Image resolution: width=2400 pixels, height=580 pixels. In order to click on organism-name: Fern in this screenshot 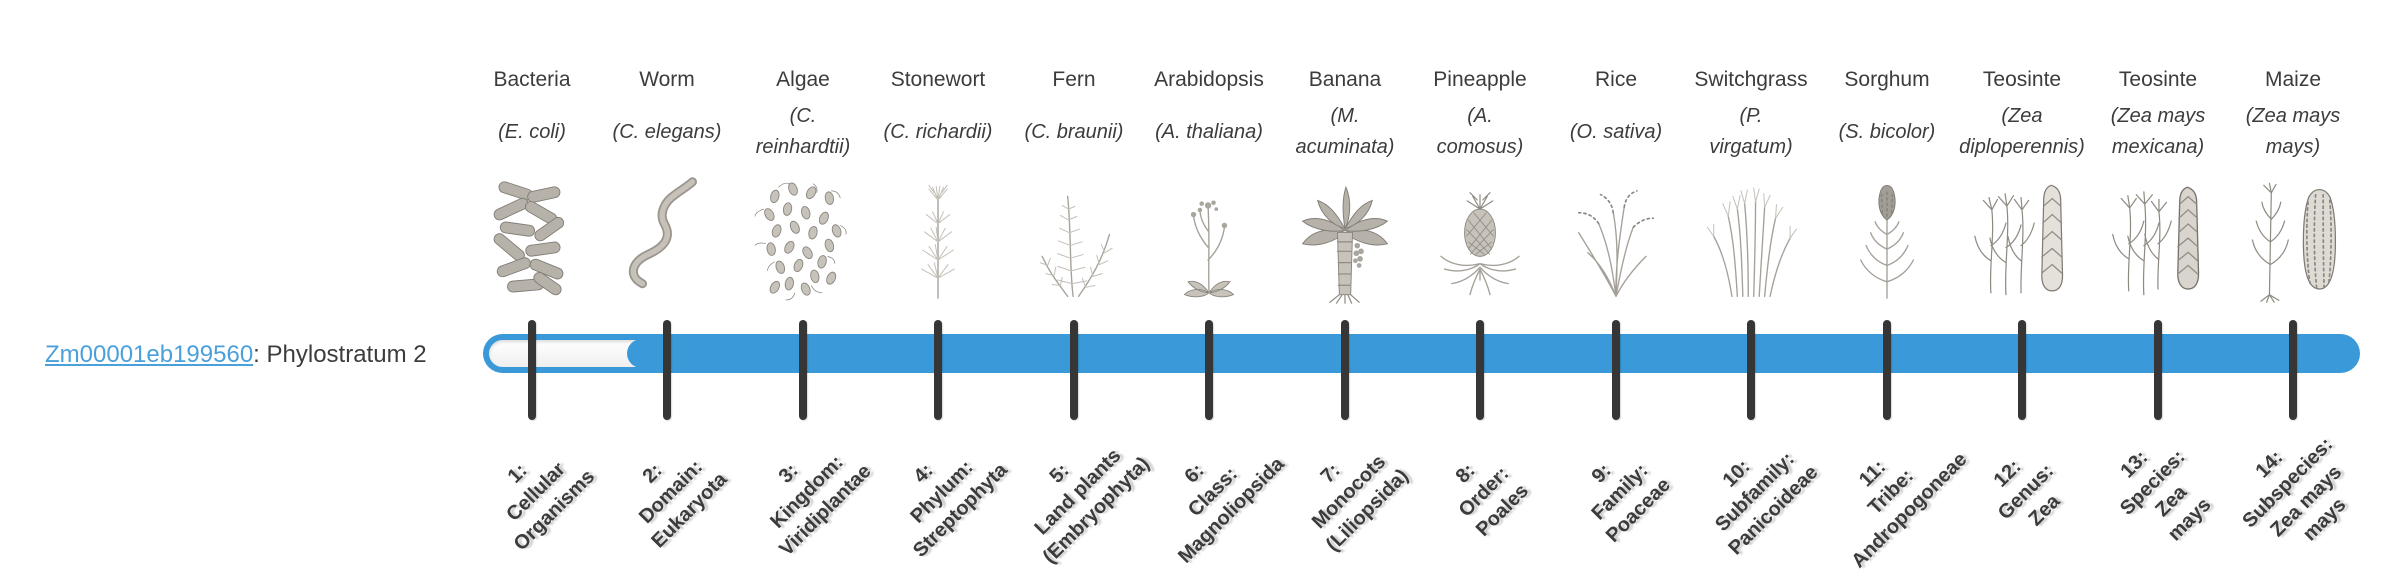, I will do `click(1074, 79)`.